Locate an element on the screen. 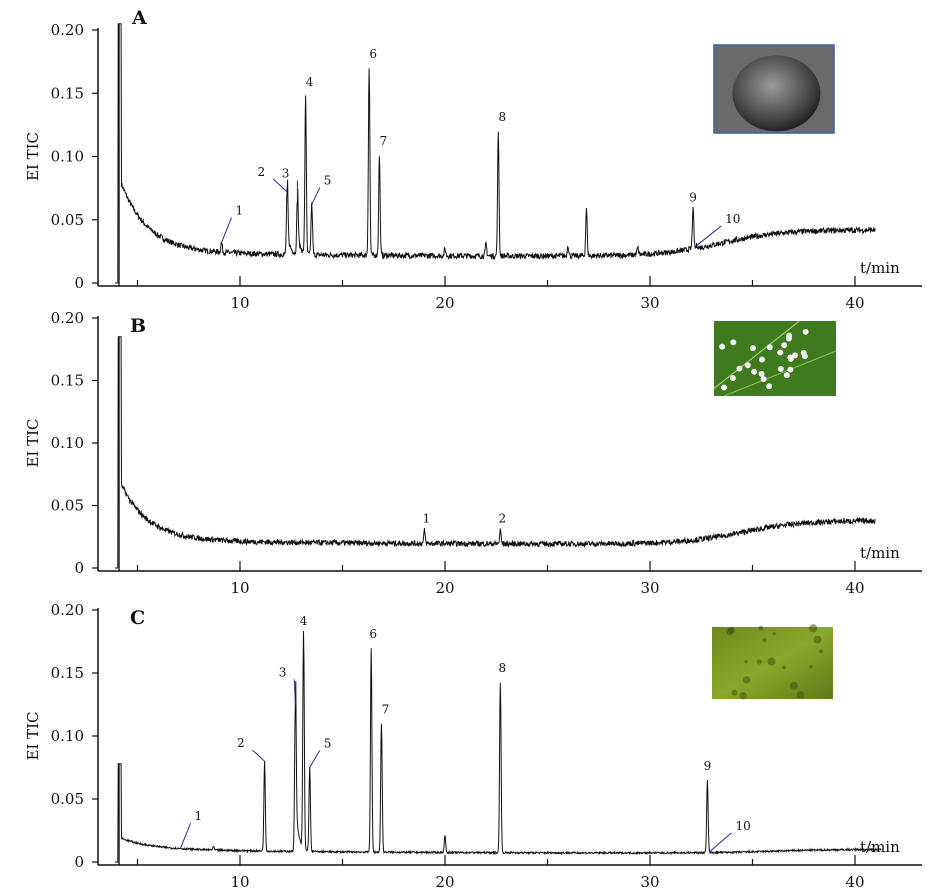 The height and width of the screenshot is (896, 938). panel-title: A is located at coordinates (139, 18).